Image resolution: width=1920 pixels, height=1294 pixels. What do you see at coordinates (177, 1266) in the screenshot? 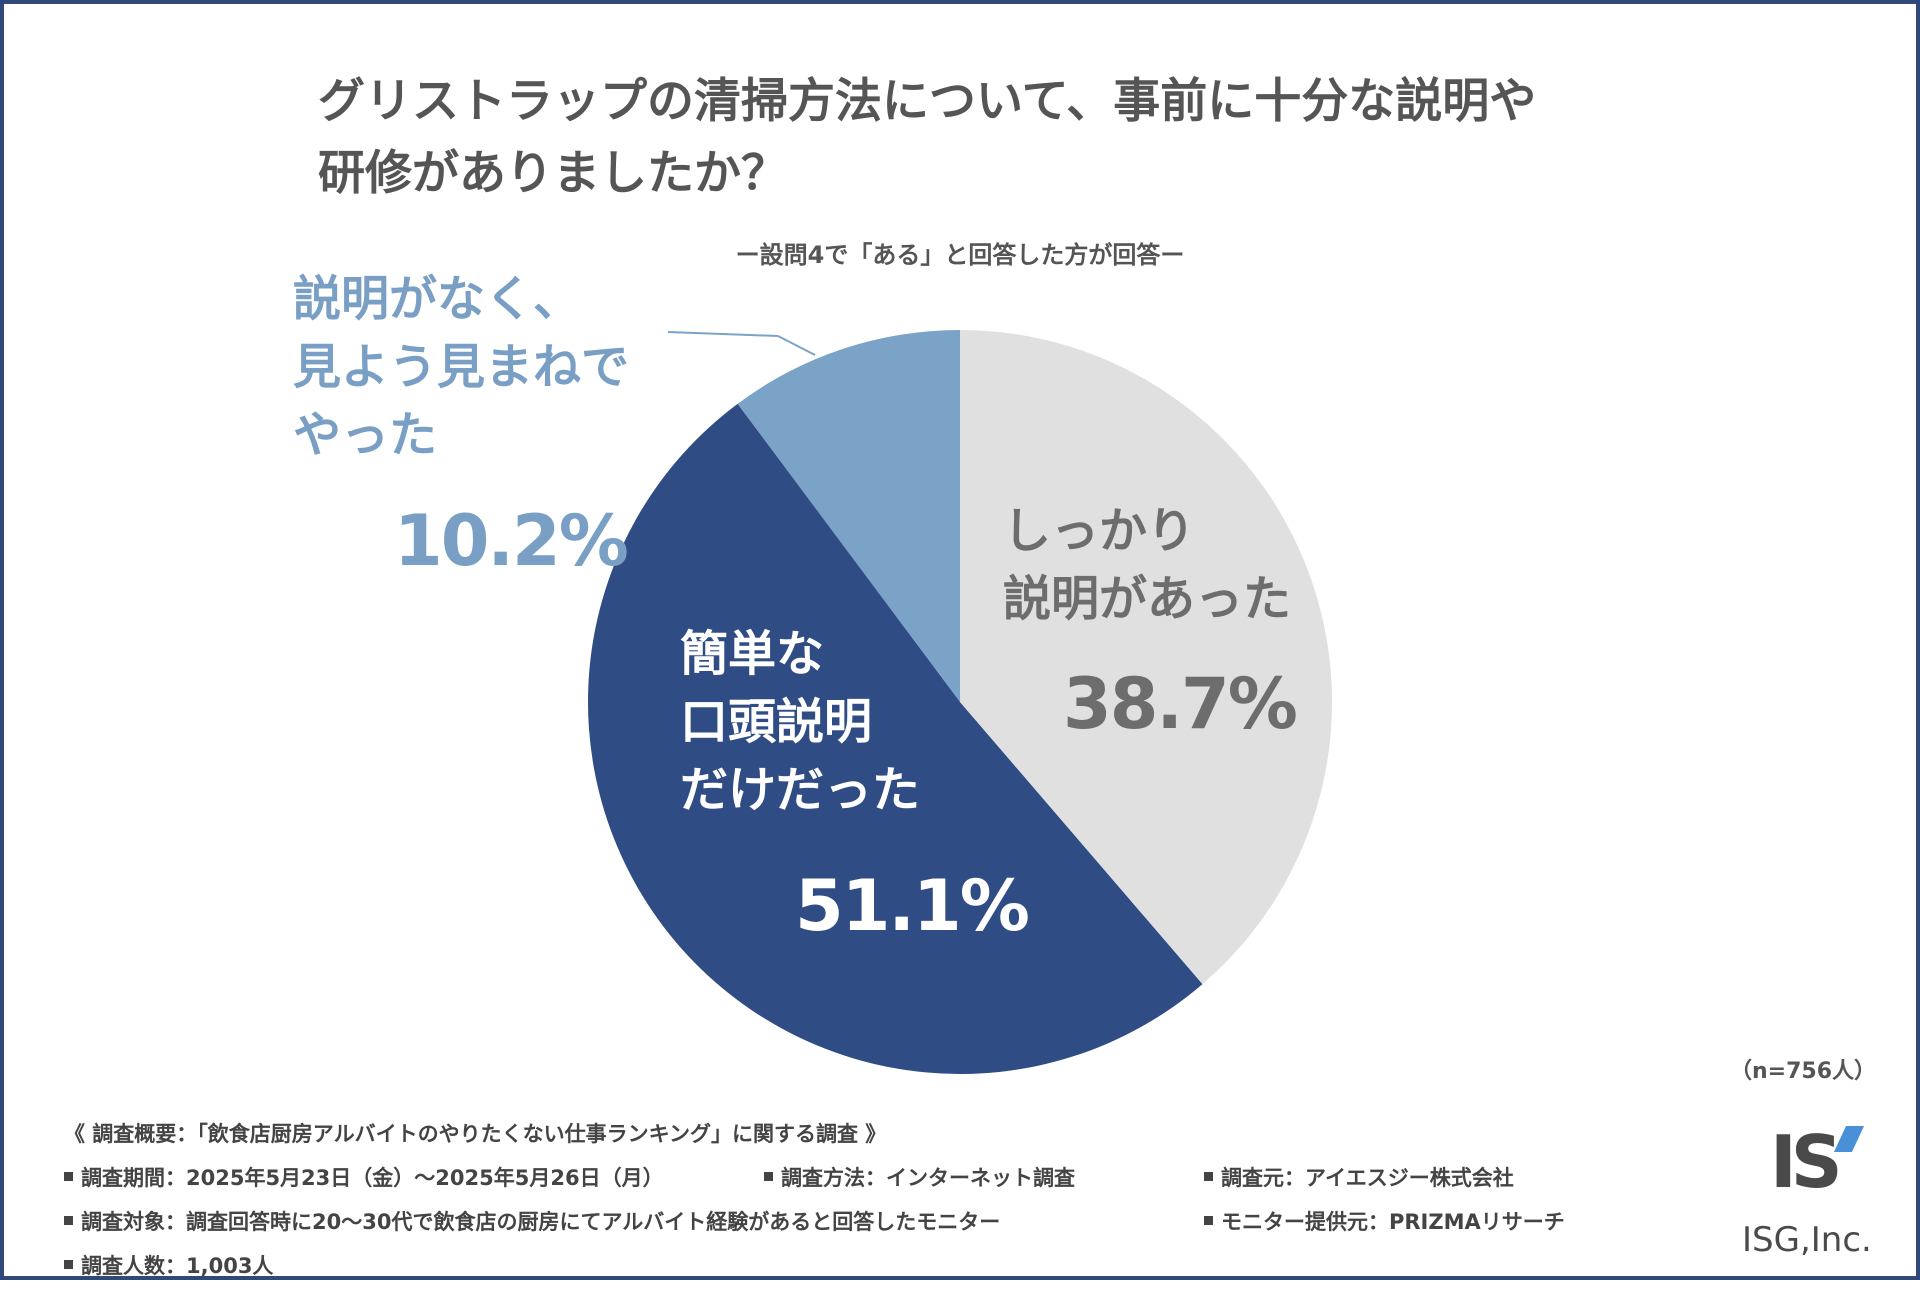
I see `survey-count-text: 調査人数：1,003人` at bounding box center [177, 1266].